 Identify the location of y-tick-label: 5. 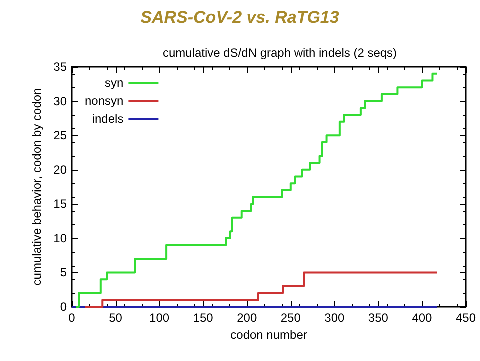
(64, 273).